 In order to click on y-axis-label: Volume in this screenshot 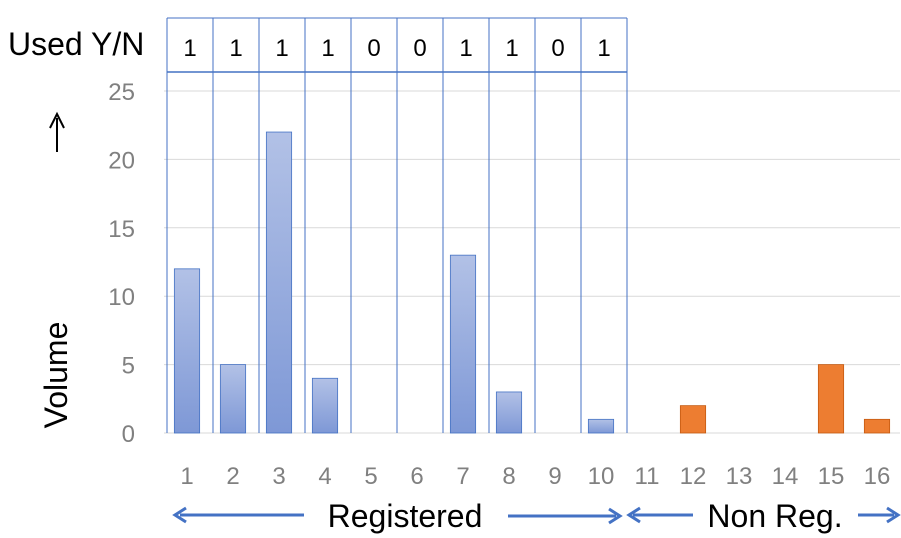, I will do `click(56, 375)`.